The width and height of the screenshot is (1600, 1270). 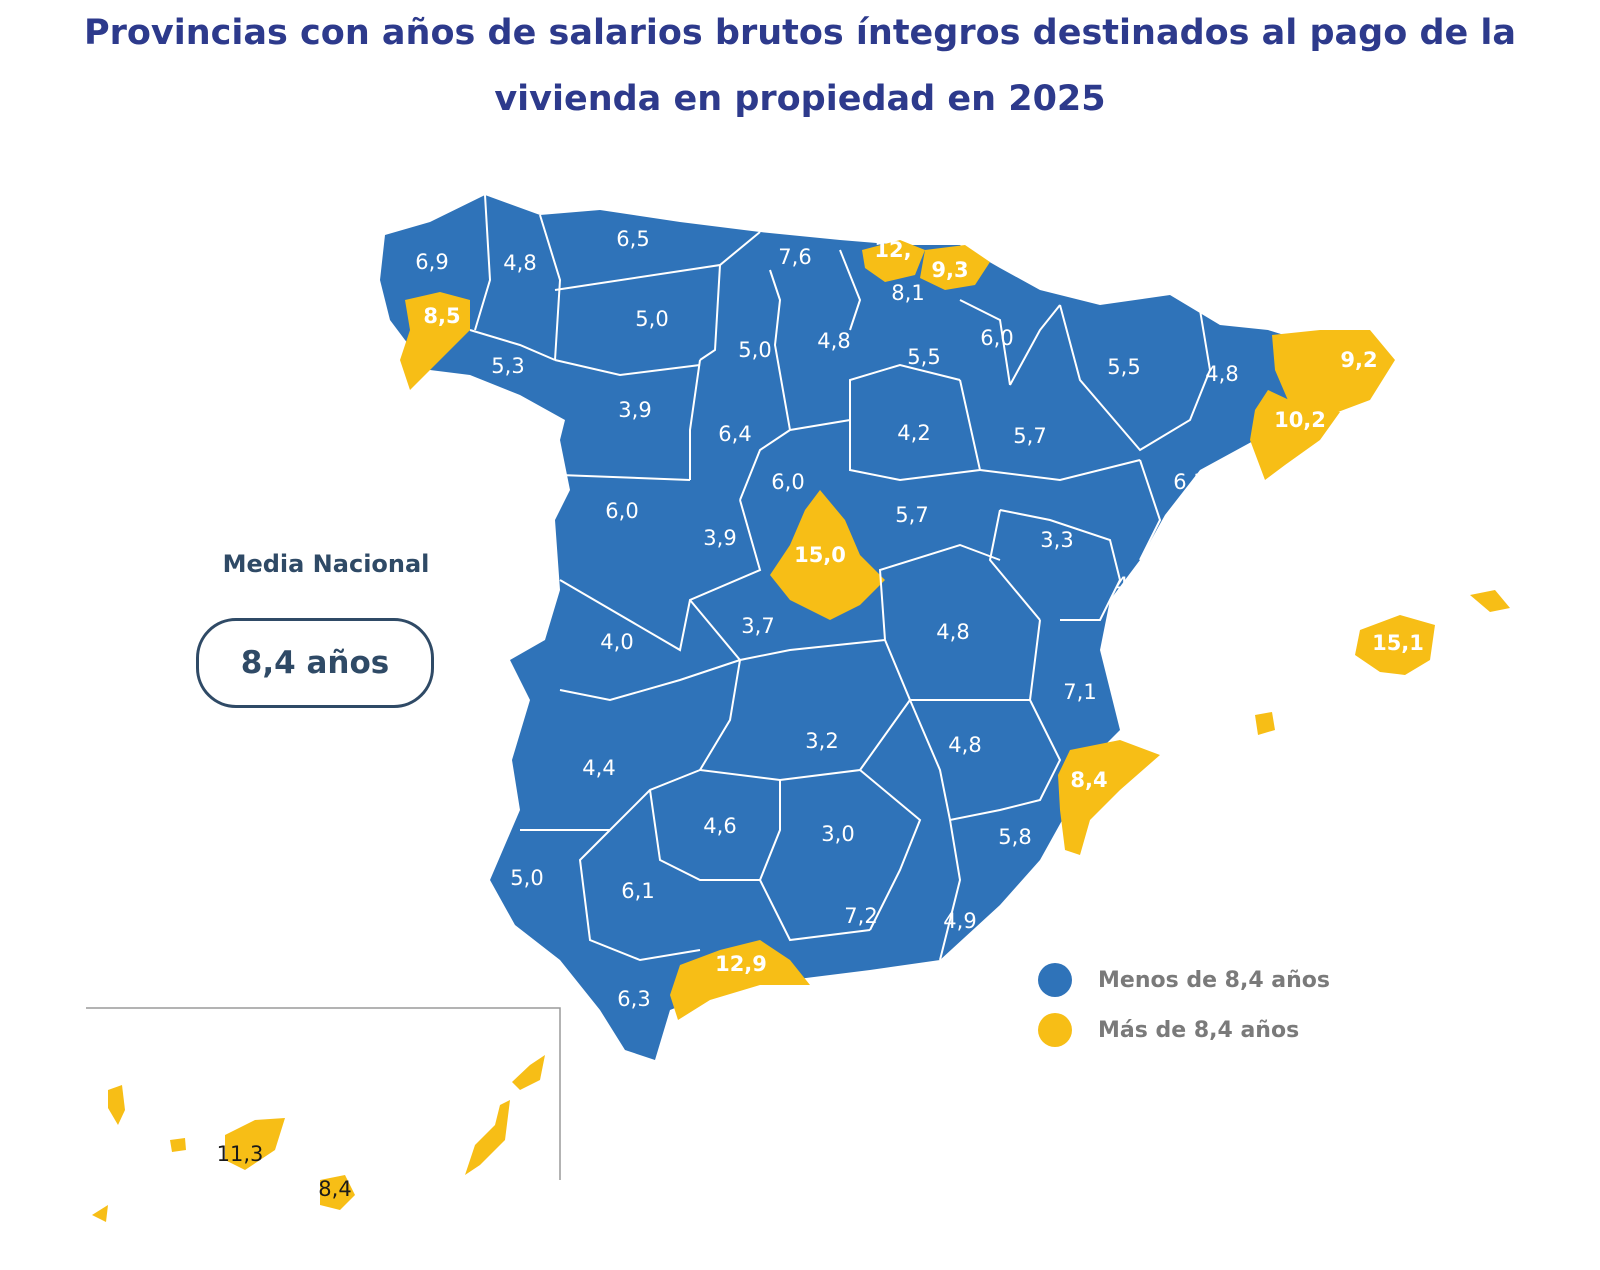 I want to click on province-value-label: 9,2, so click(x=1359, y=360).